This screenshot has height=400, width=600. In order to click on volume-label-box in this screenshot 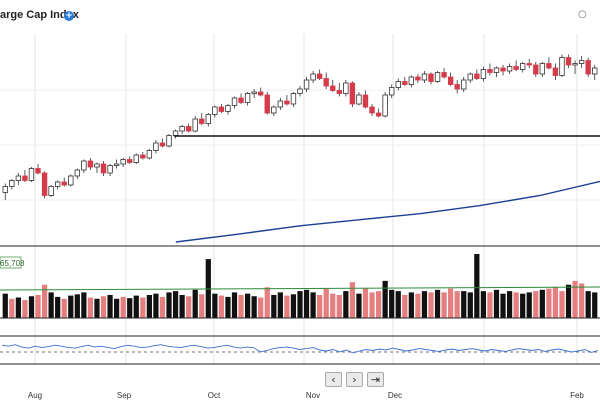, I will do `click(11, 262)`.